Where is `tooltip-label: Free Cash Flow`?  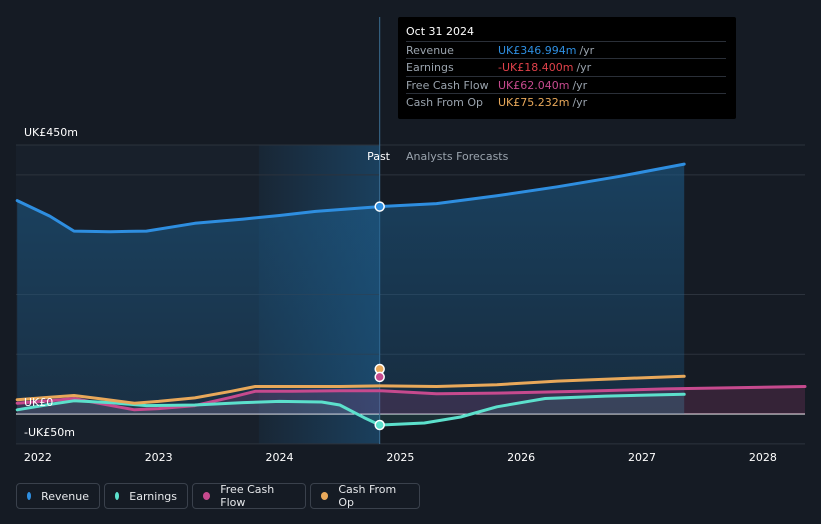 tooltip-label: Free Cash Flow is located at coordinates (447, 85).